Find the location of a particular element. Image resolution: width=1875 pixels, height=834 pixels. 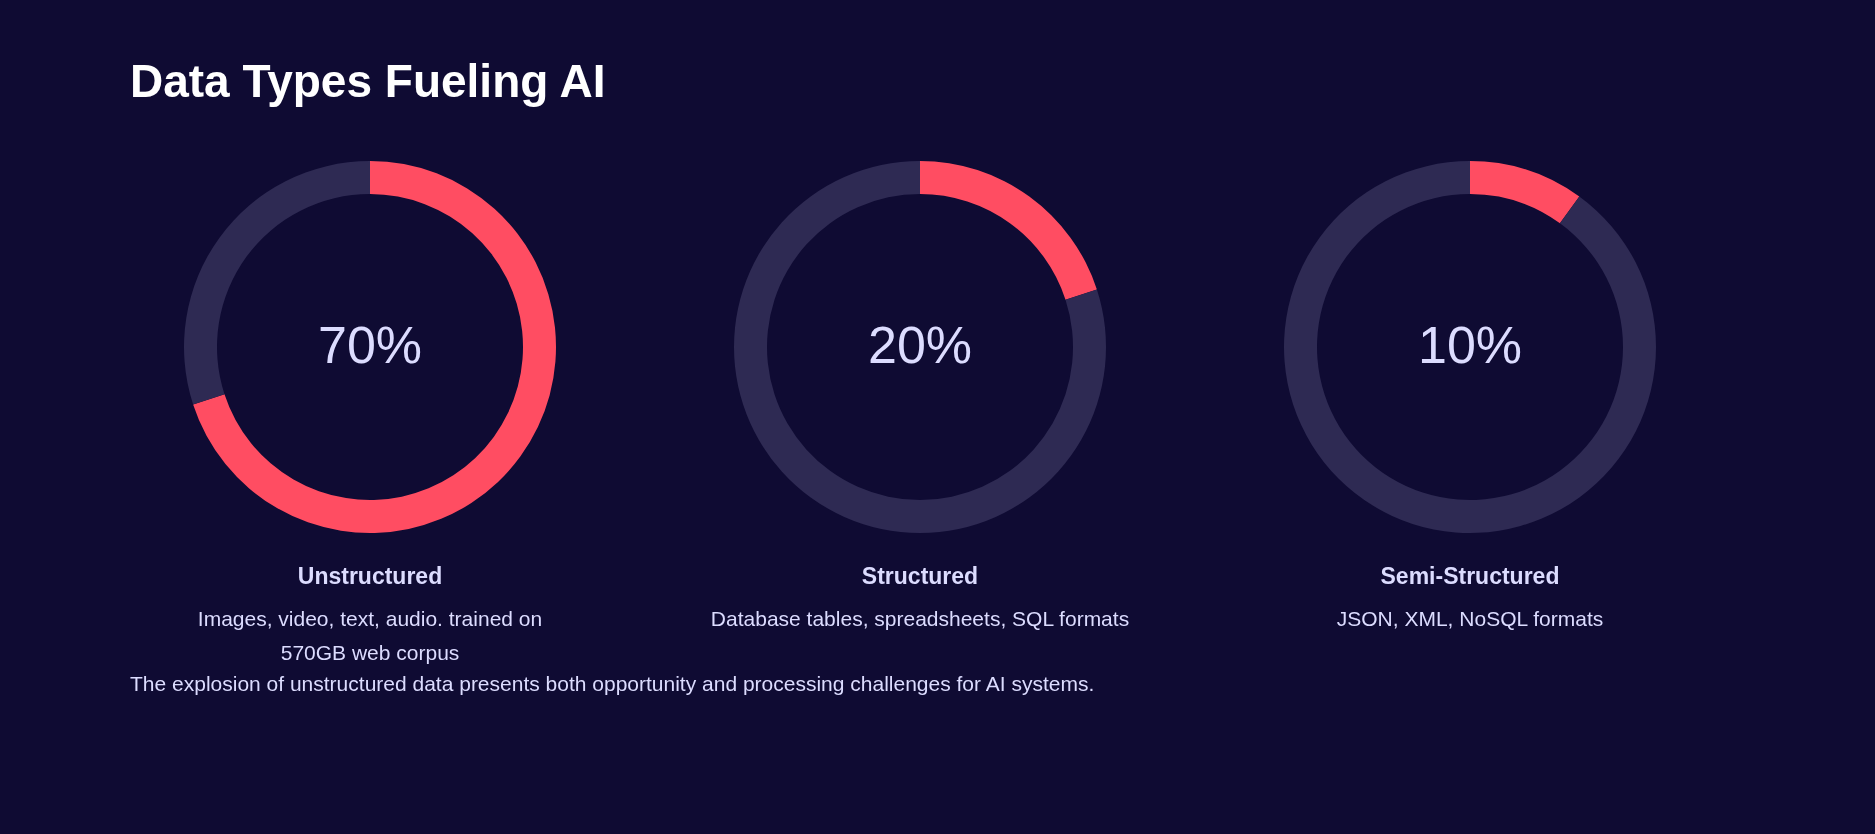

chart-title: Data Types Fueling AI is located at coordinates (368, 81).